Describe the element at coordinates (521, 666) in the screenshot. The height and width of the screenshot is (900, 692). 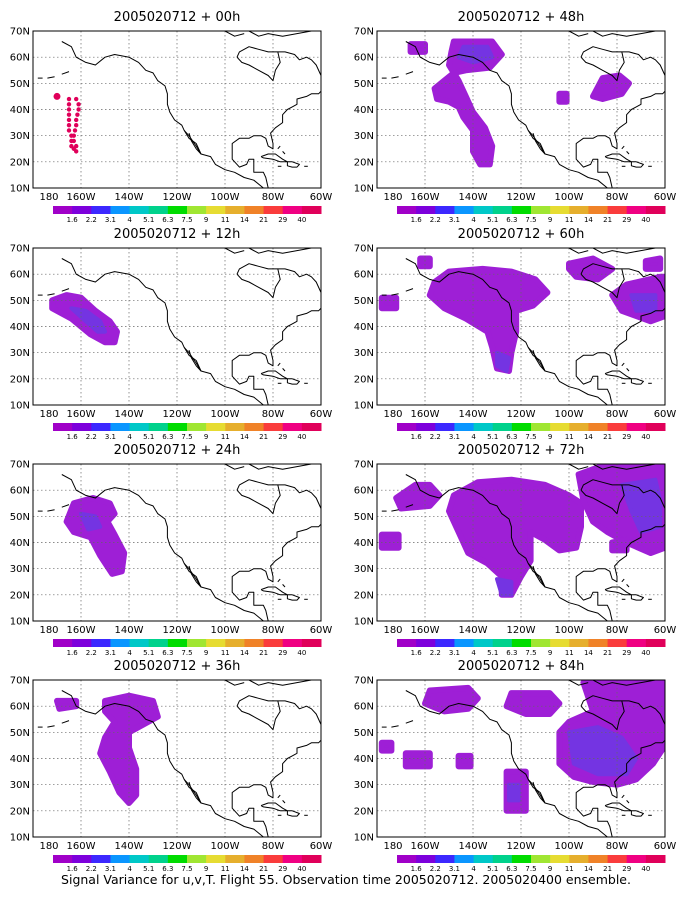
I see `panel-title: 2005020712 + 84h` at that location.